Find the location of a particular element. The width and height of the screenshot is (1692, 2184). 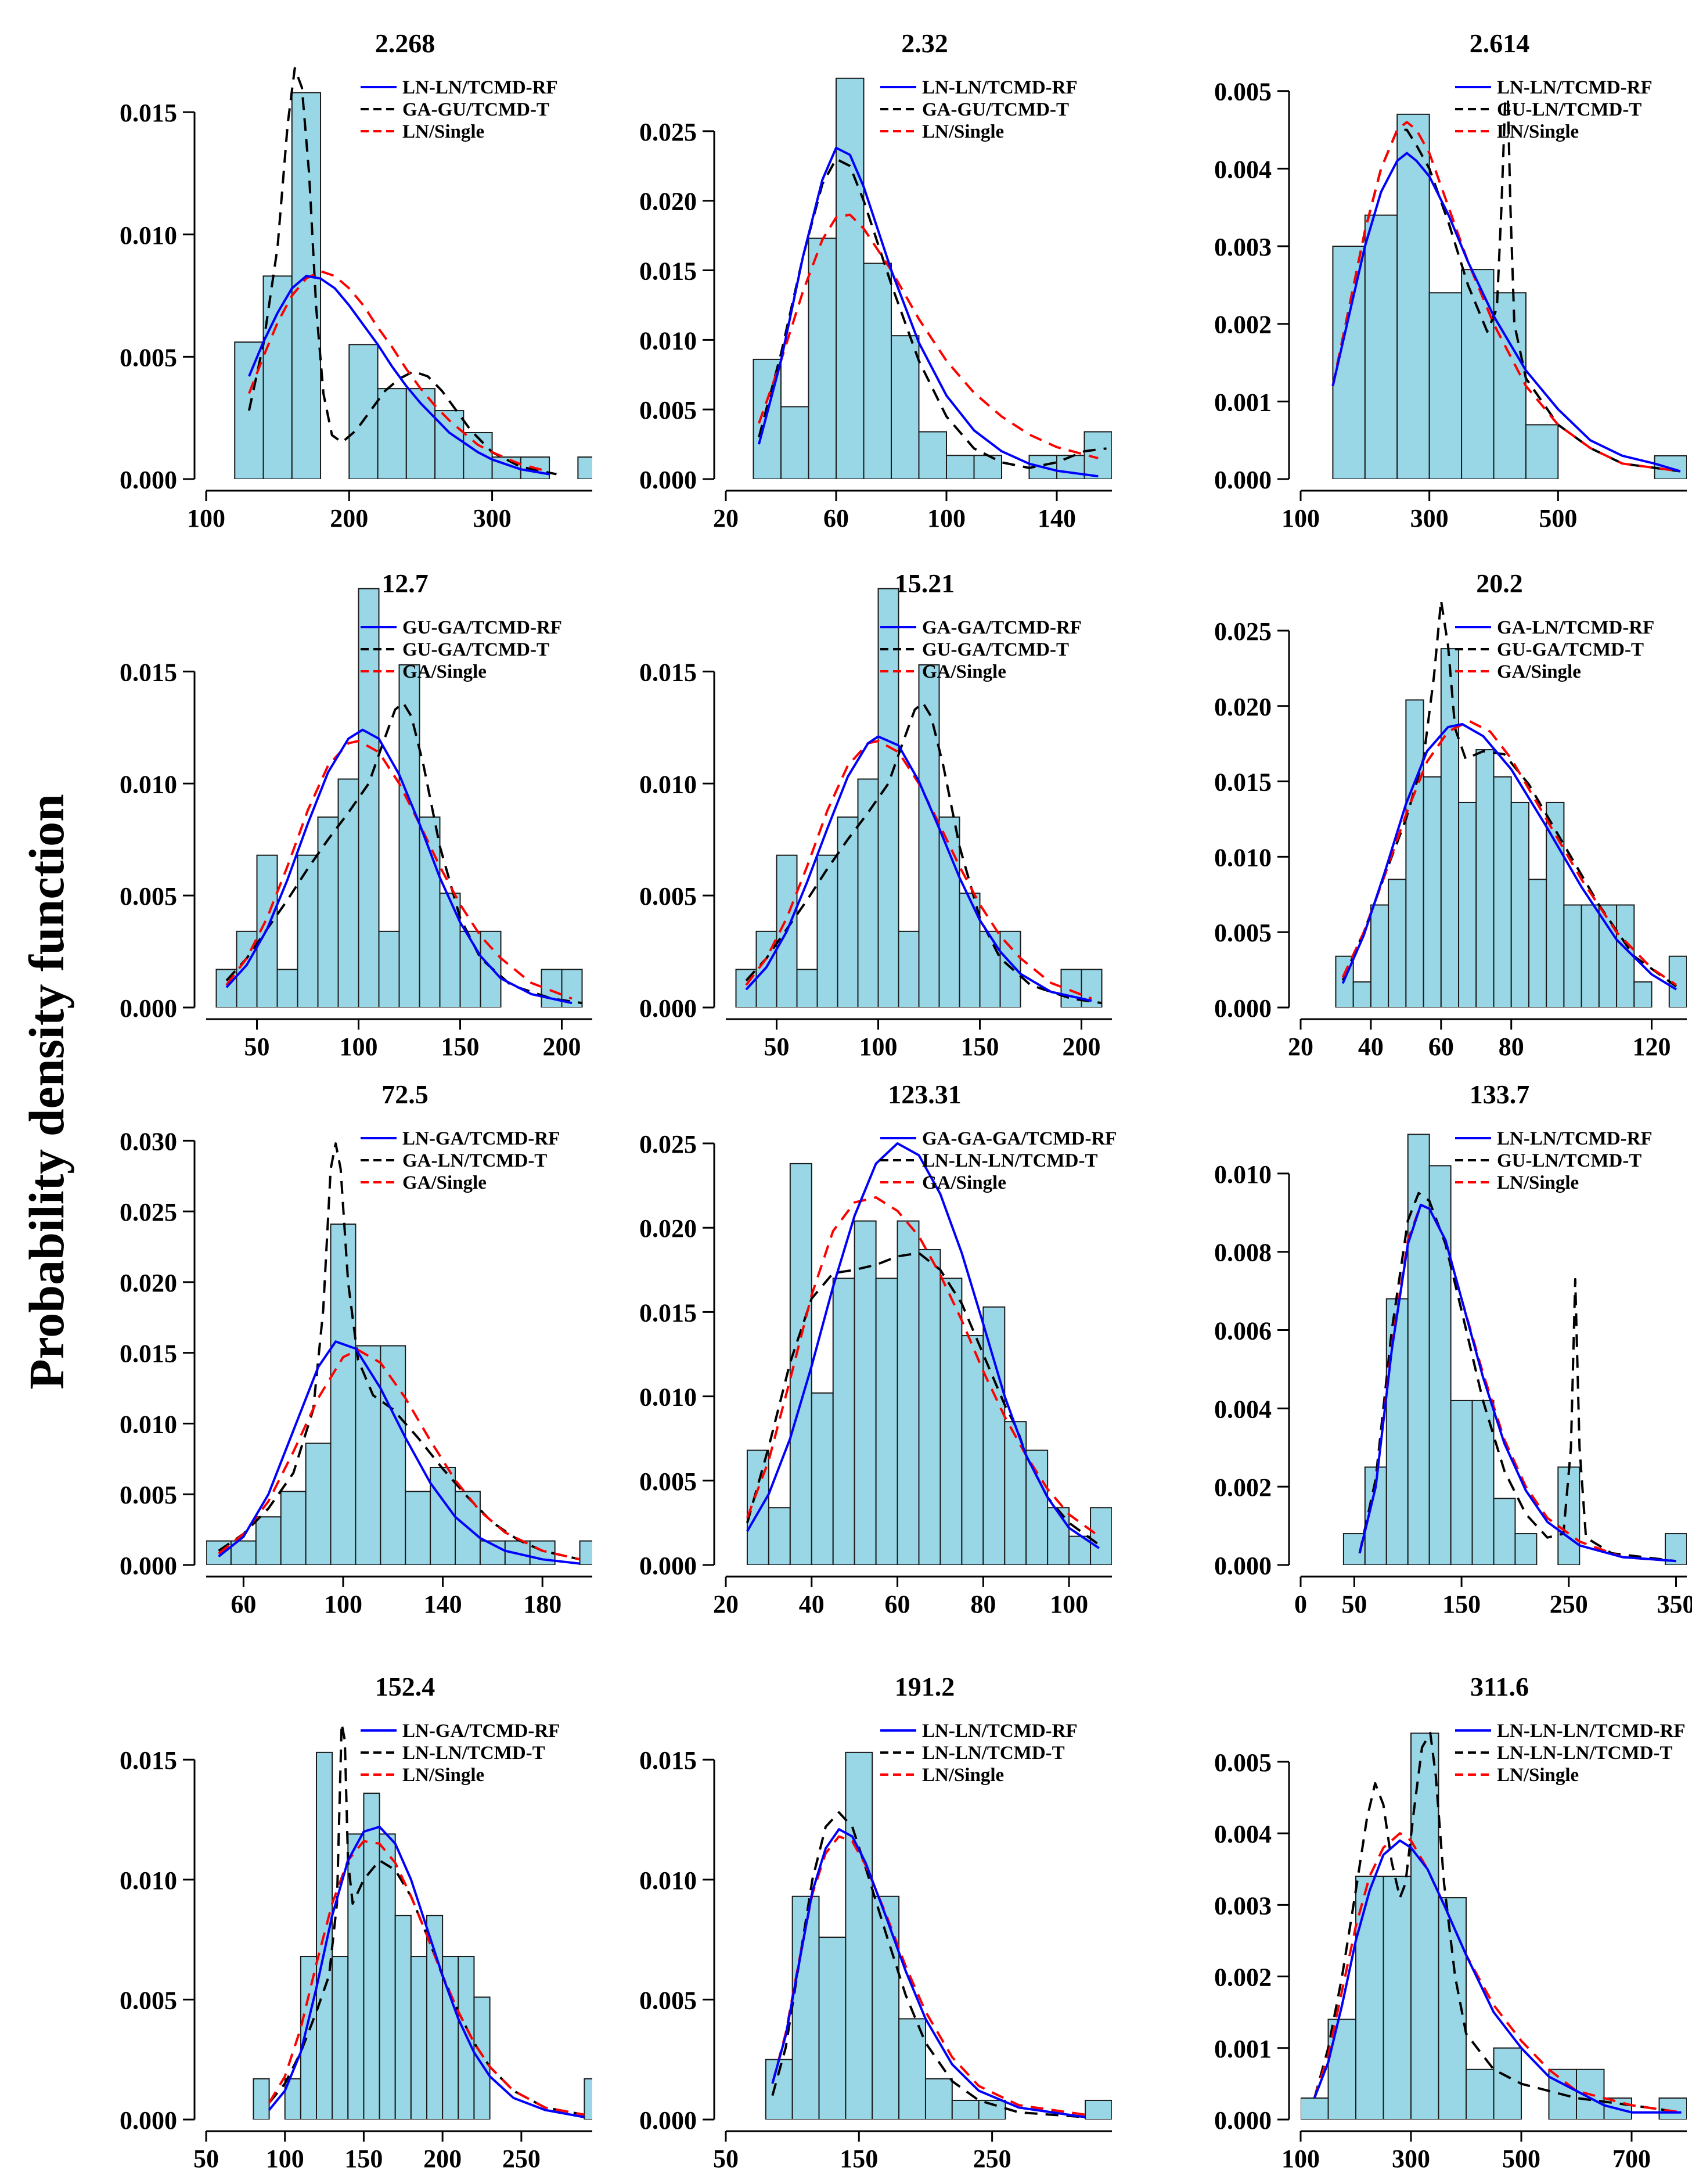

x-tick-label: 0 is located at coordinates (1300, 1604).